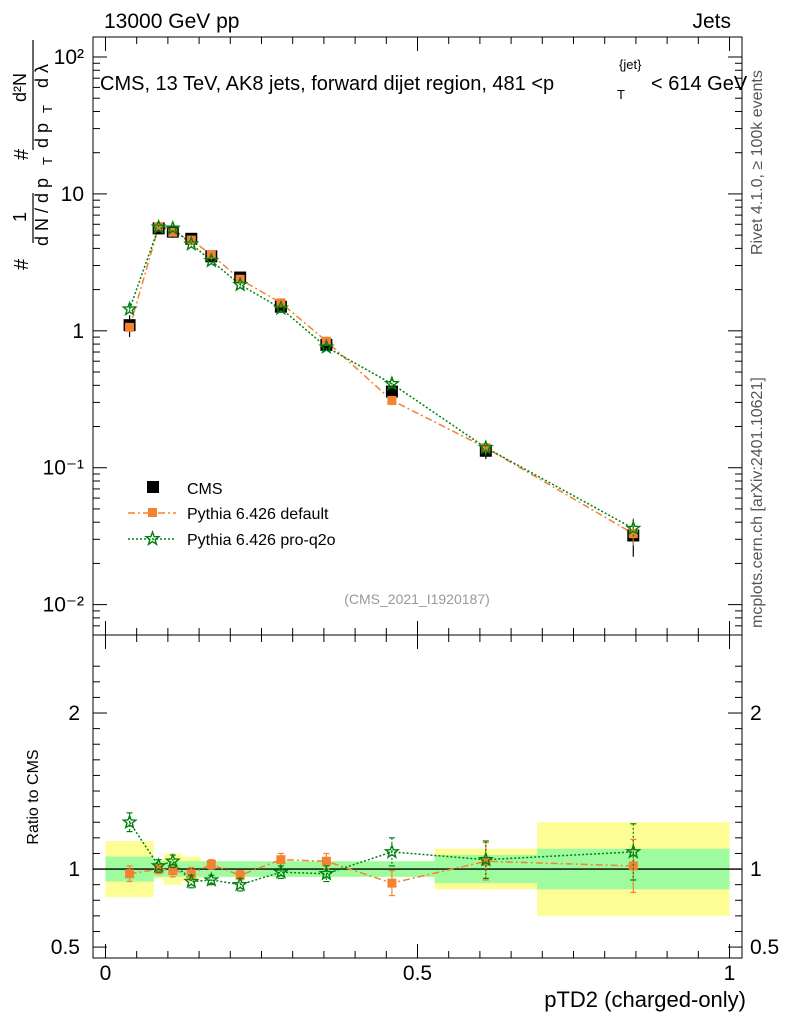  I want to click on legend-proq2o-label: Pythia 6.426 pro-q2o, so click(261, 540).